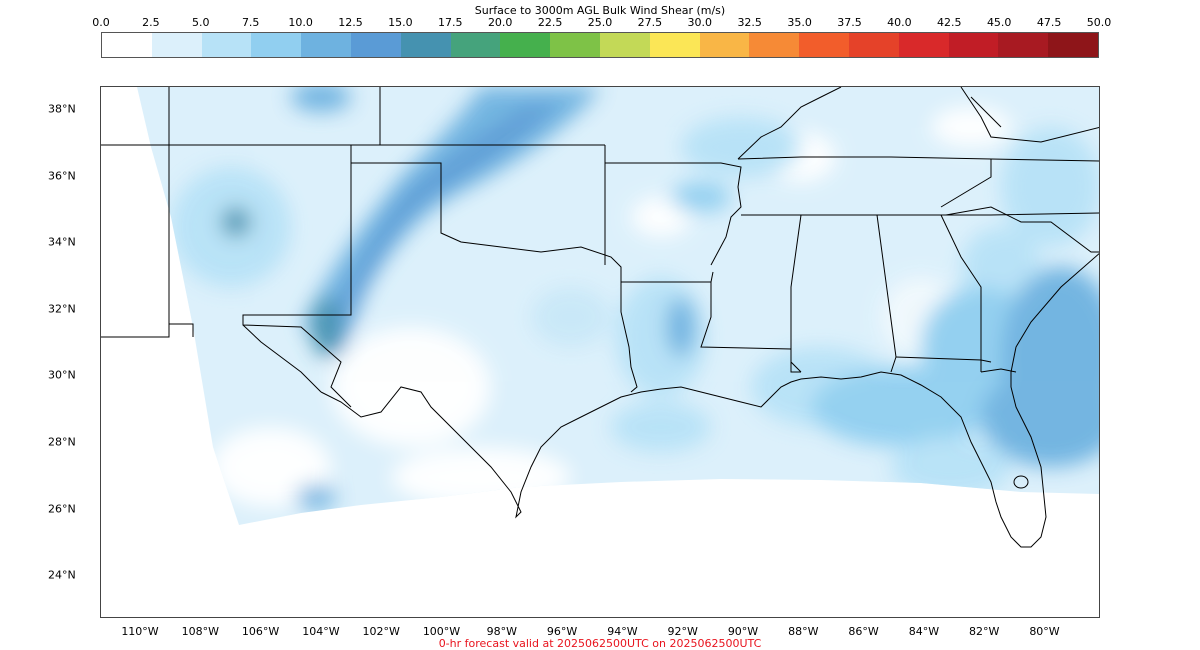 The image size is (1200, 650). Describe the element at coordinates (62, 375) in the screenshot. I see `latitude-label: 30°N` at that location.